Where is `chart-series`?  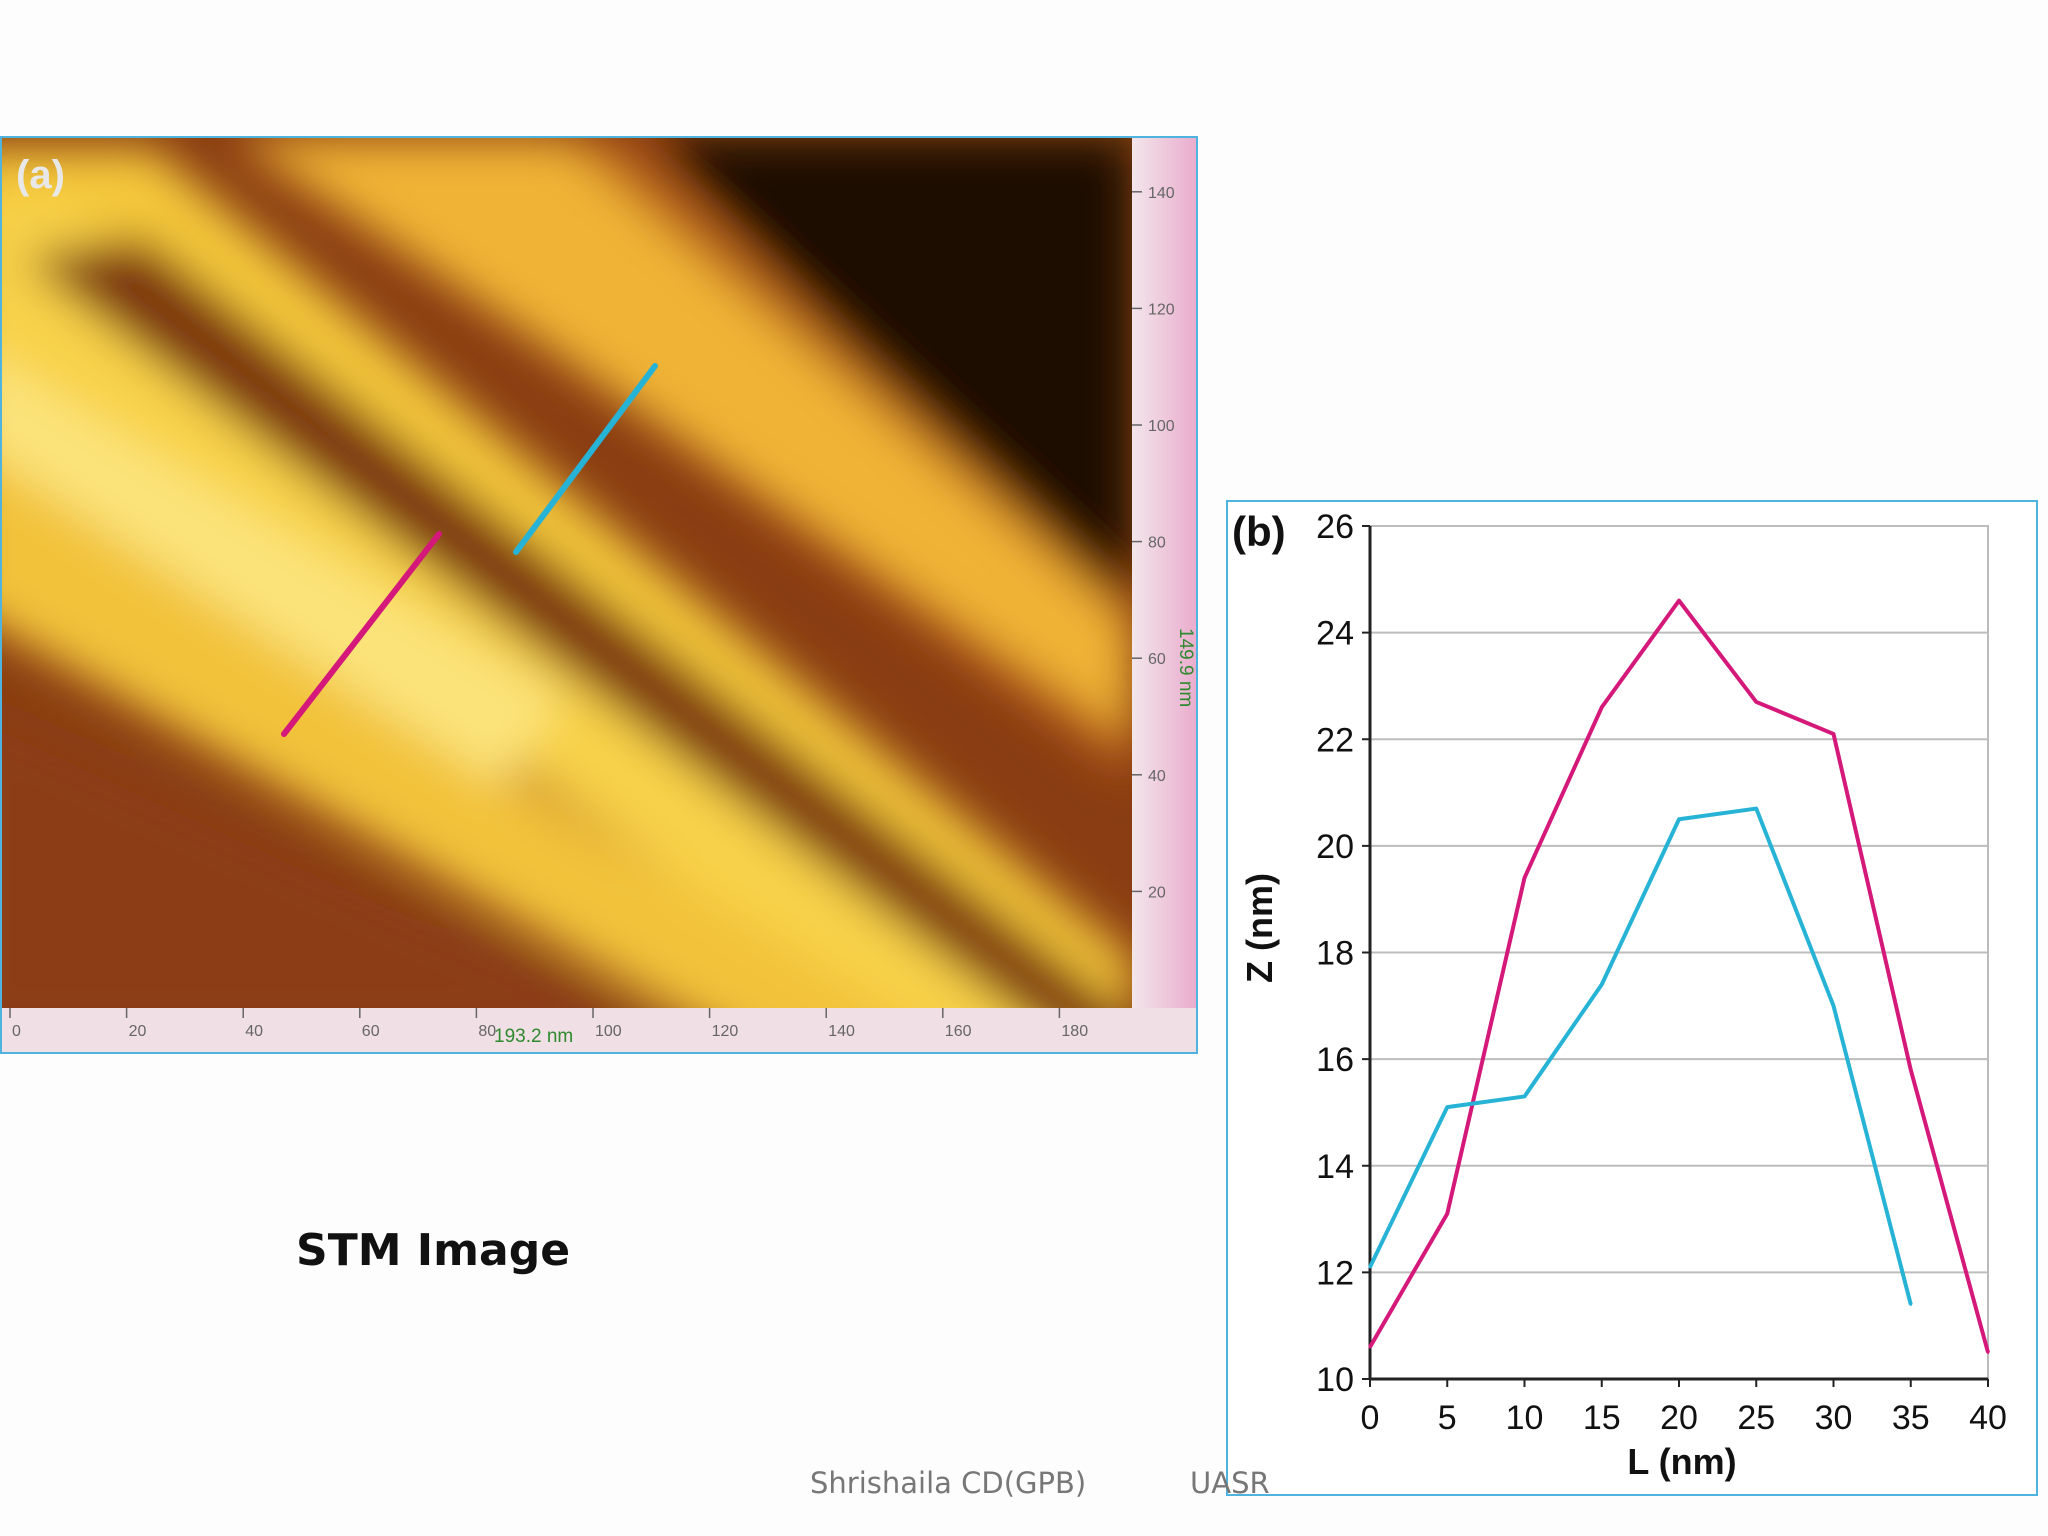
chart-series is located at coordinates (1679, 976).